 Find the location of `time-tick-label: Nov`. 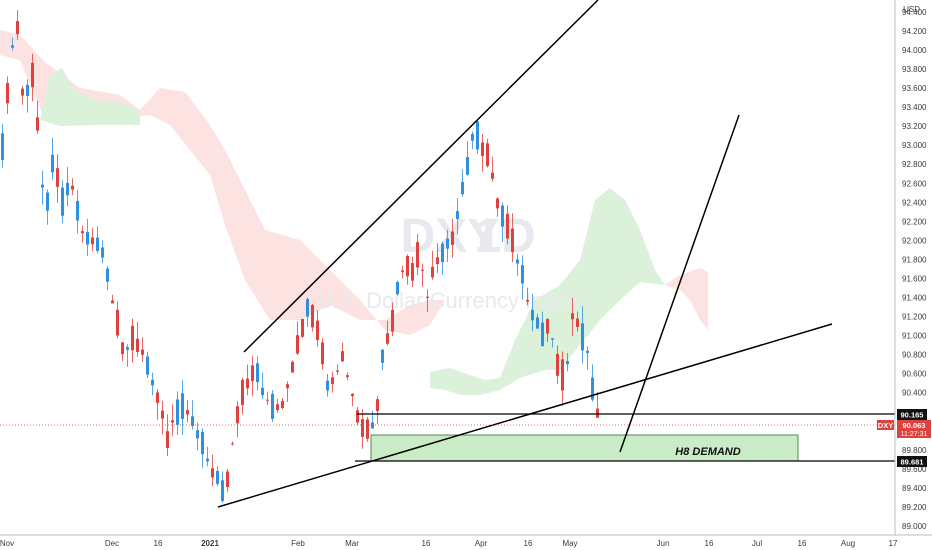

time-tick-label: Nov is located at coordinates (7, 543).